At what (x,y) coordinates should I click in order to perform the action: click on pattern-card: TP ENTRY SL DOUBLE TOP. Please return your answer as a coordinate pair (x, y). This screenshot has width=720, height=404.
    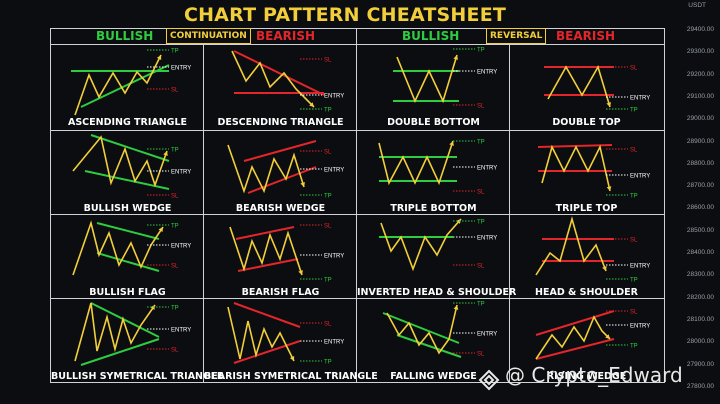
    Looking at the image, I should click on (586, 87).